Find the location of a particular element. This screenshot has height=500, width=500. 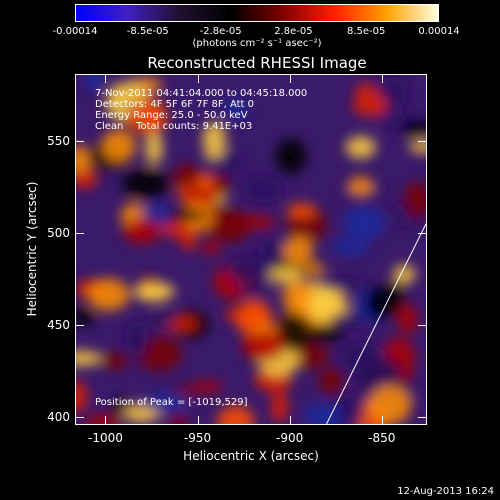

y-tick-label: 550 is located at coordinates (58, 141).